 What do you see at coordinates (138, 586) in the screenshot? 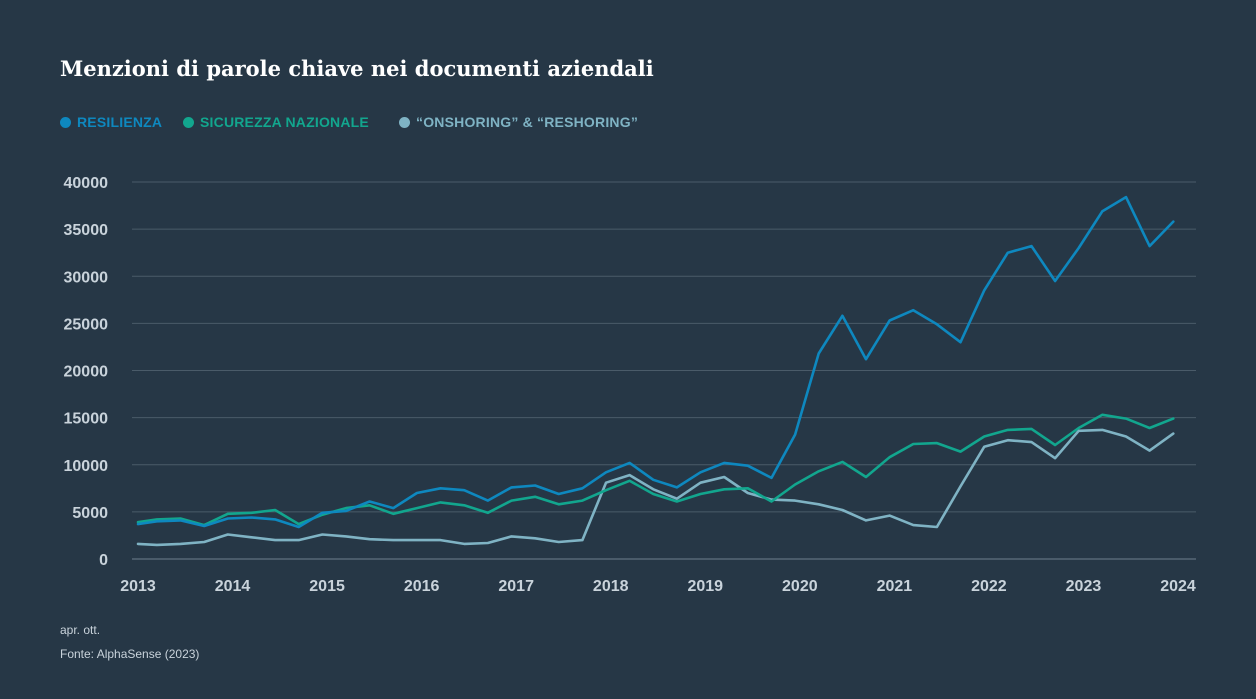
I see `x-tick-label: 2013` at bounding box center [138, 586].